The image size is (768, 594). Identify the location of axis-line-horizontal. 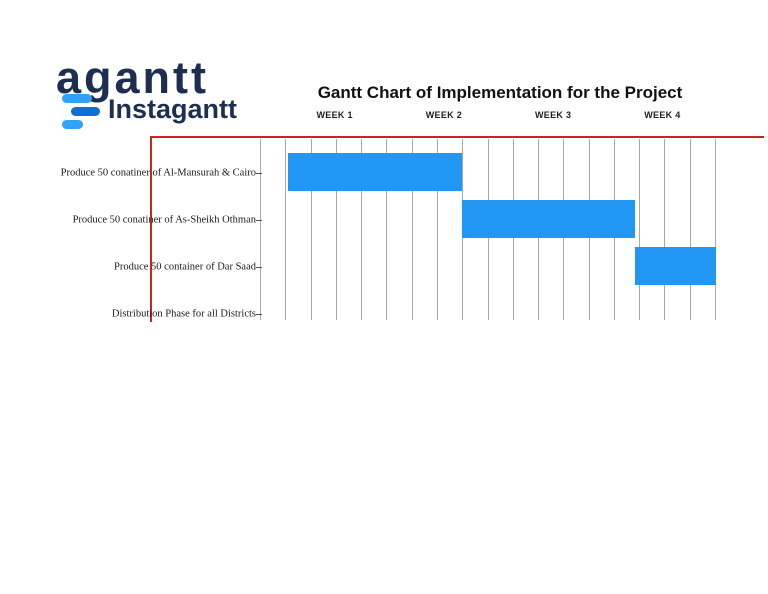
(457, 137).